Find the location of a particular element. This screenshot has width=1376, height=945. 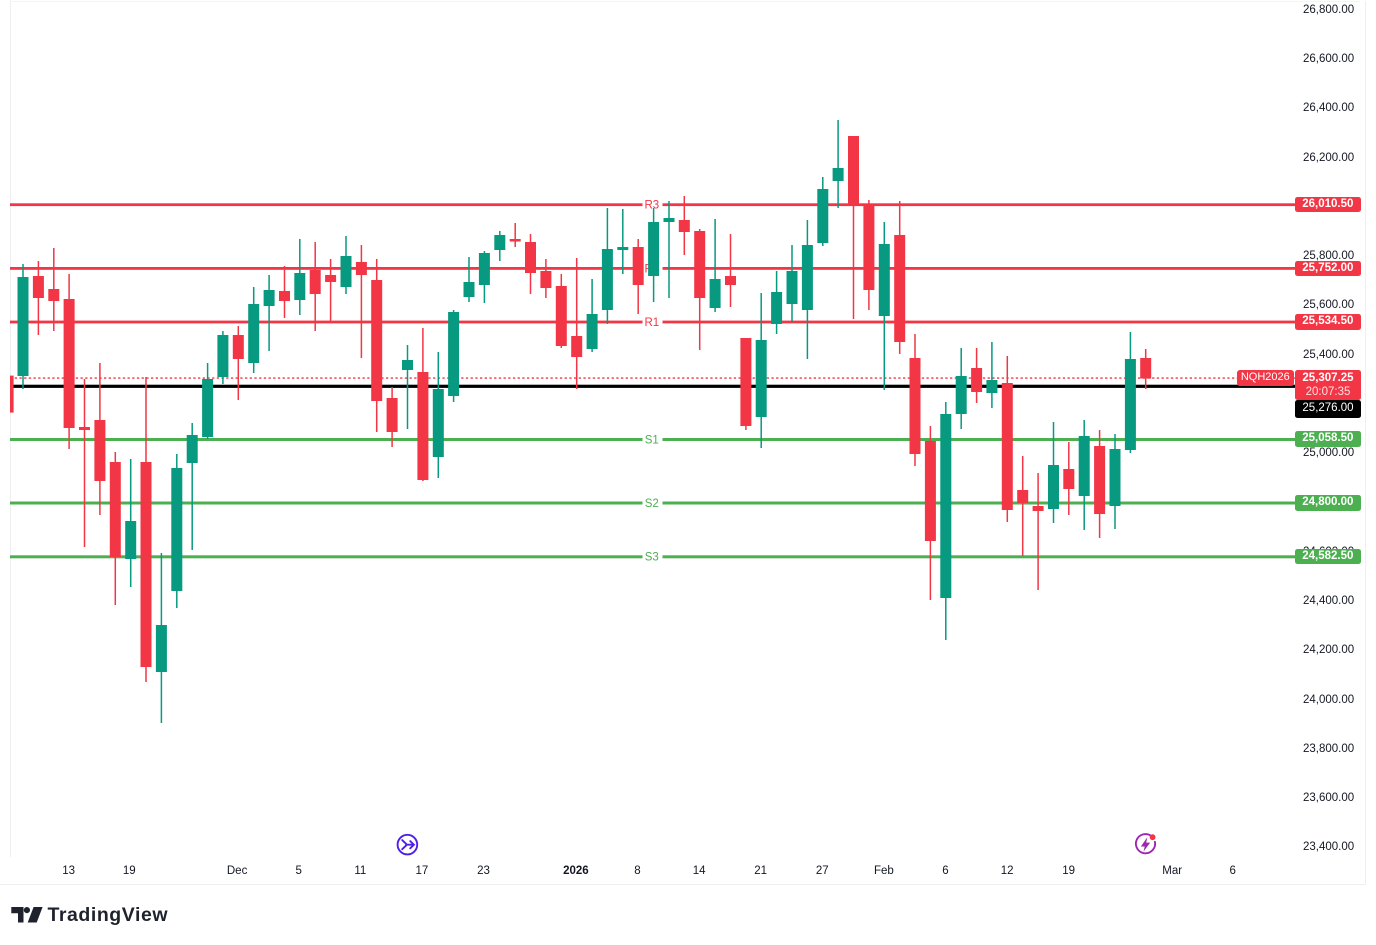

svg-text: S2 is located at coordinates (652, 504).